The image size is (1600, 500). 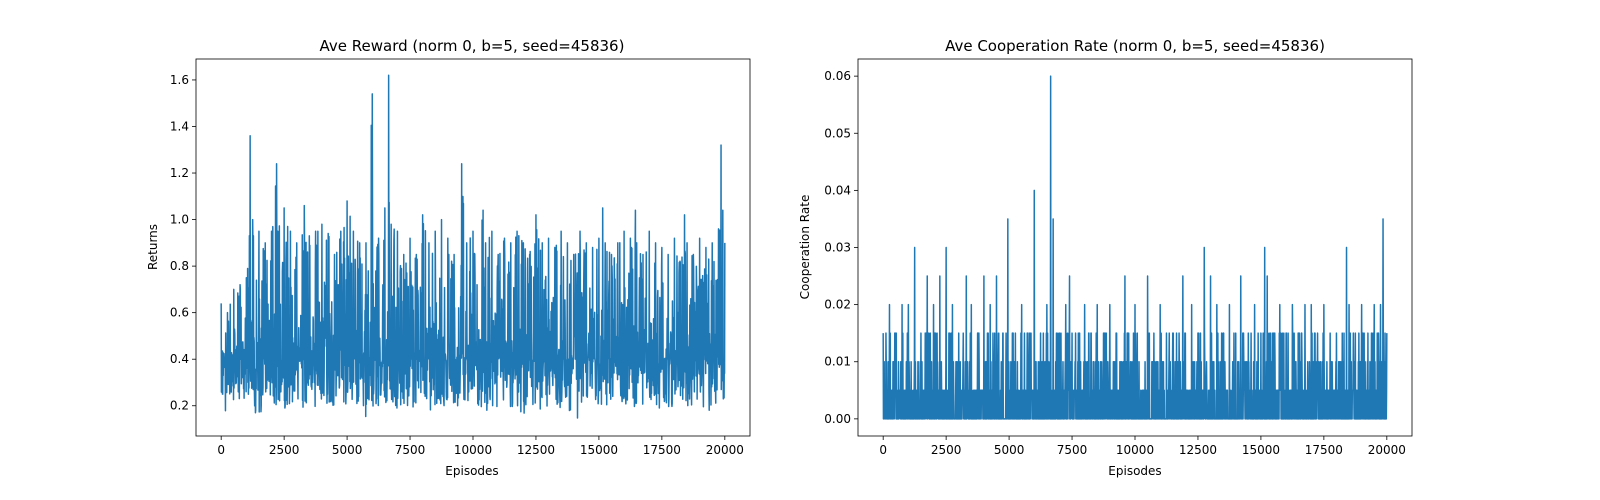 What do you see at coordinates (599, 450) in the screenshot?
I see `reward-x-tick-label: 15000` at bounding box center [599, 450].